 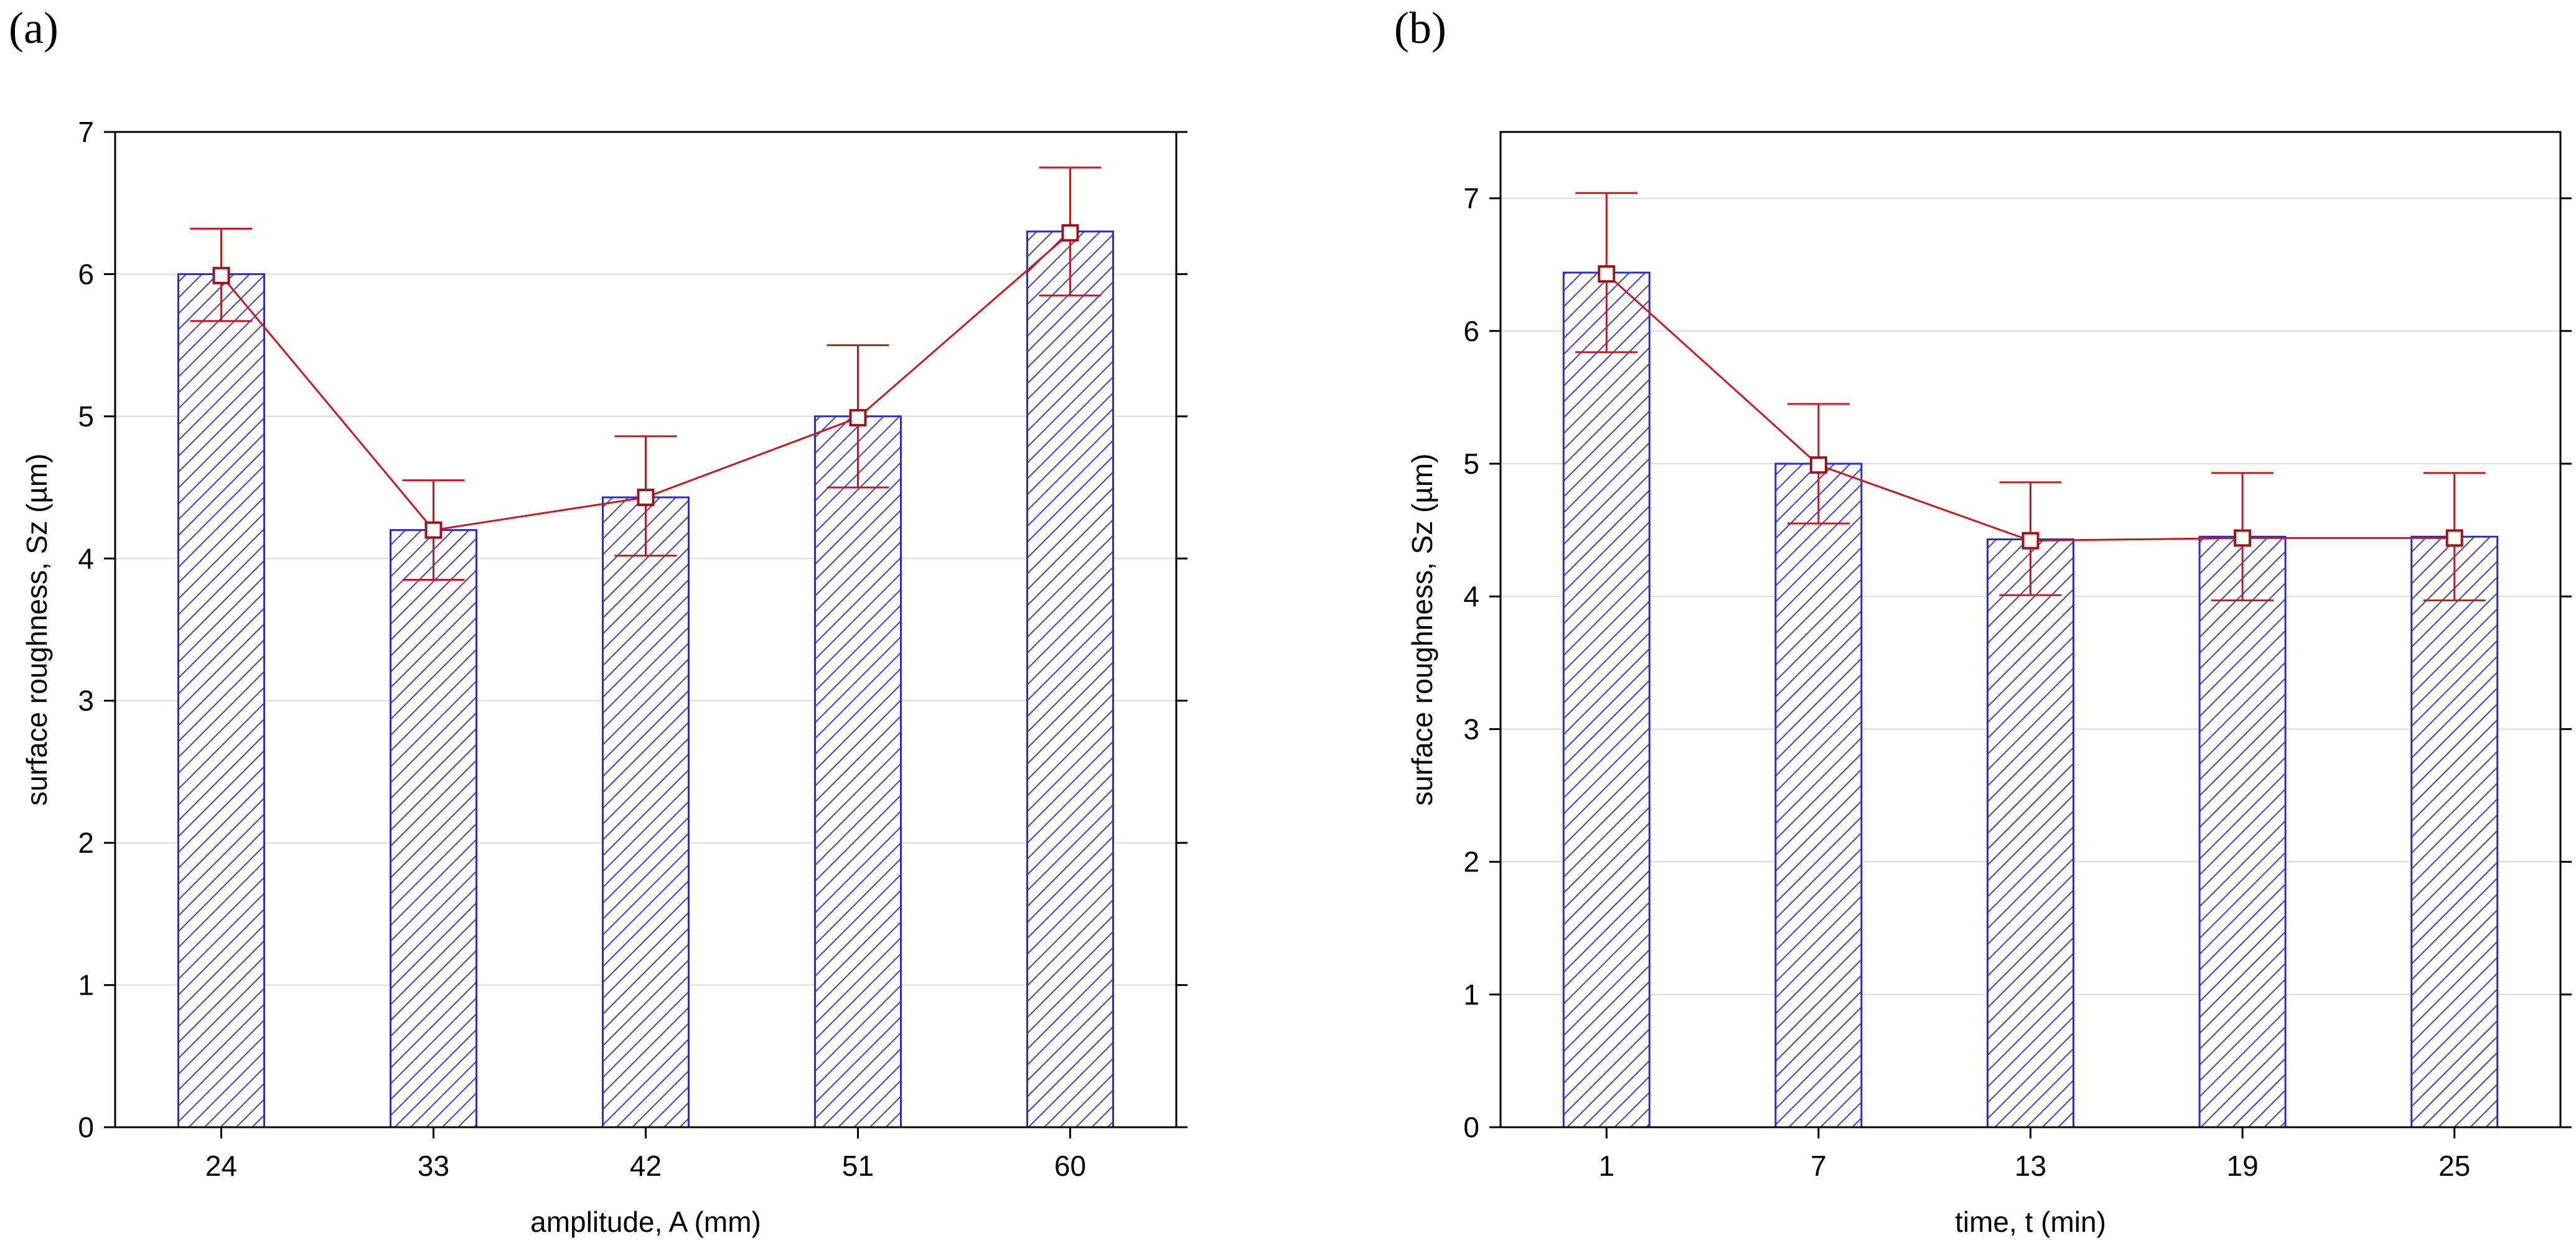 I want to click on chart-b-xtick-label: 1, so click(x=1607, y=1166).